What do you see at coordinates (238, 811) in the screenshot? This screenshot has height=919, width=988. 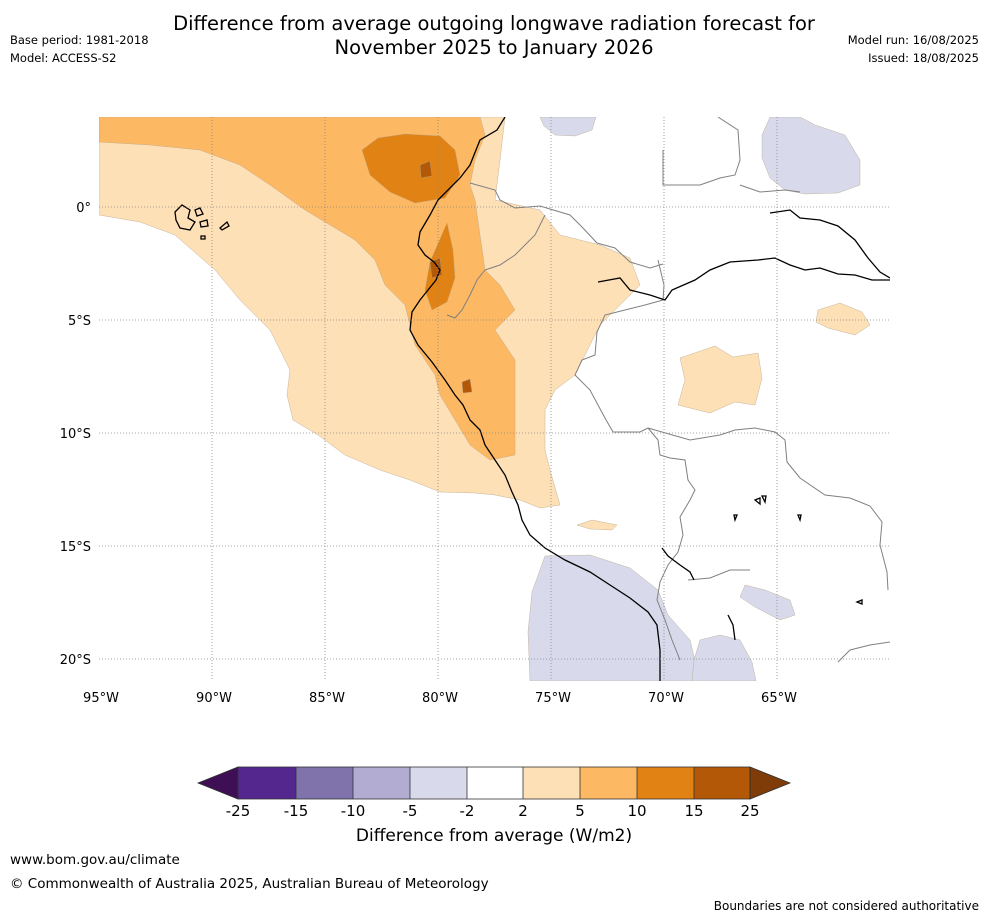 I see `colorbar-tick: -25` at bounding box center [238, 811].